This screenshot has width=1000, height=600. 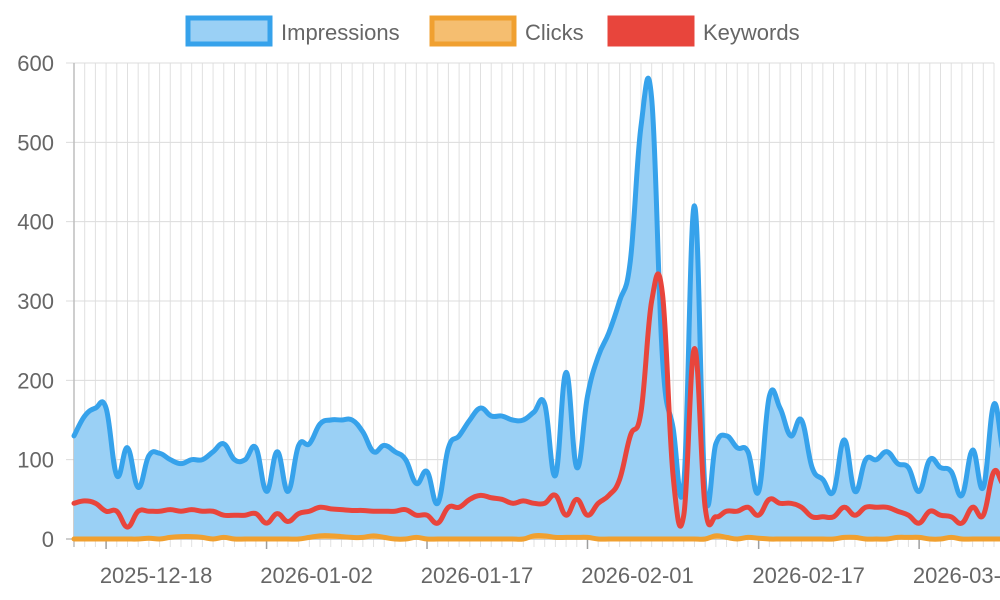 I want to click on y-tick-label: 300, so click(x=35, y=301).